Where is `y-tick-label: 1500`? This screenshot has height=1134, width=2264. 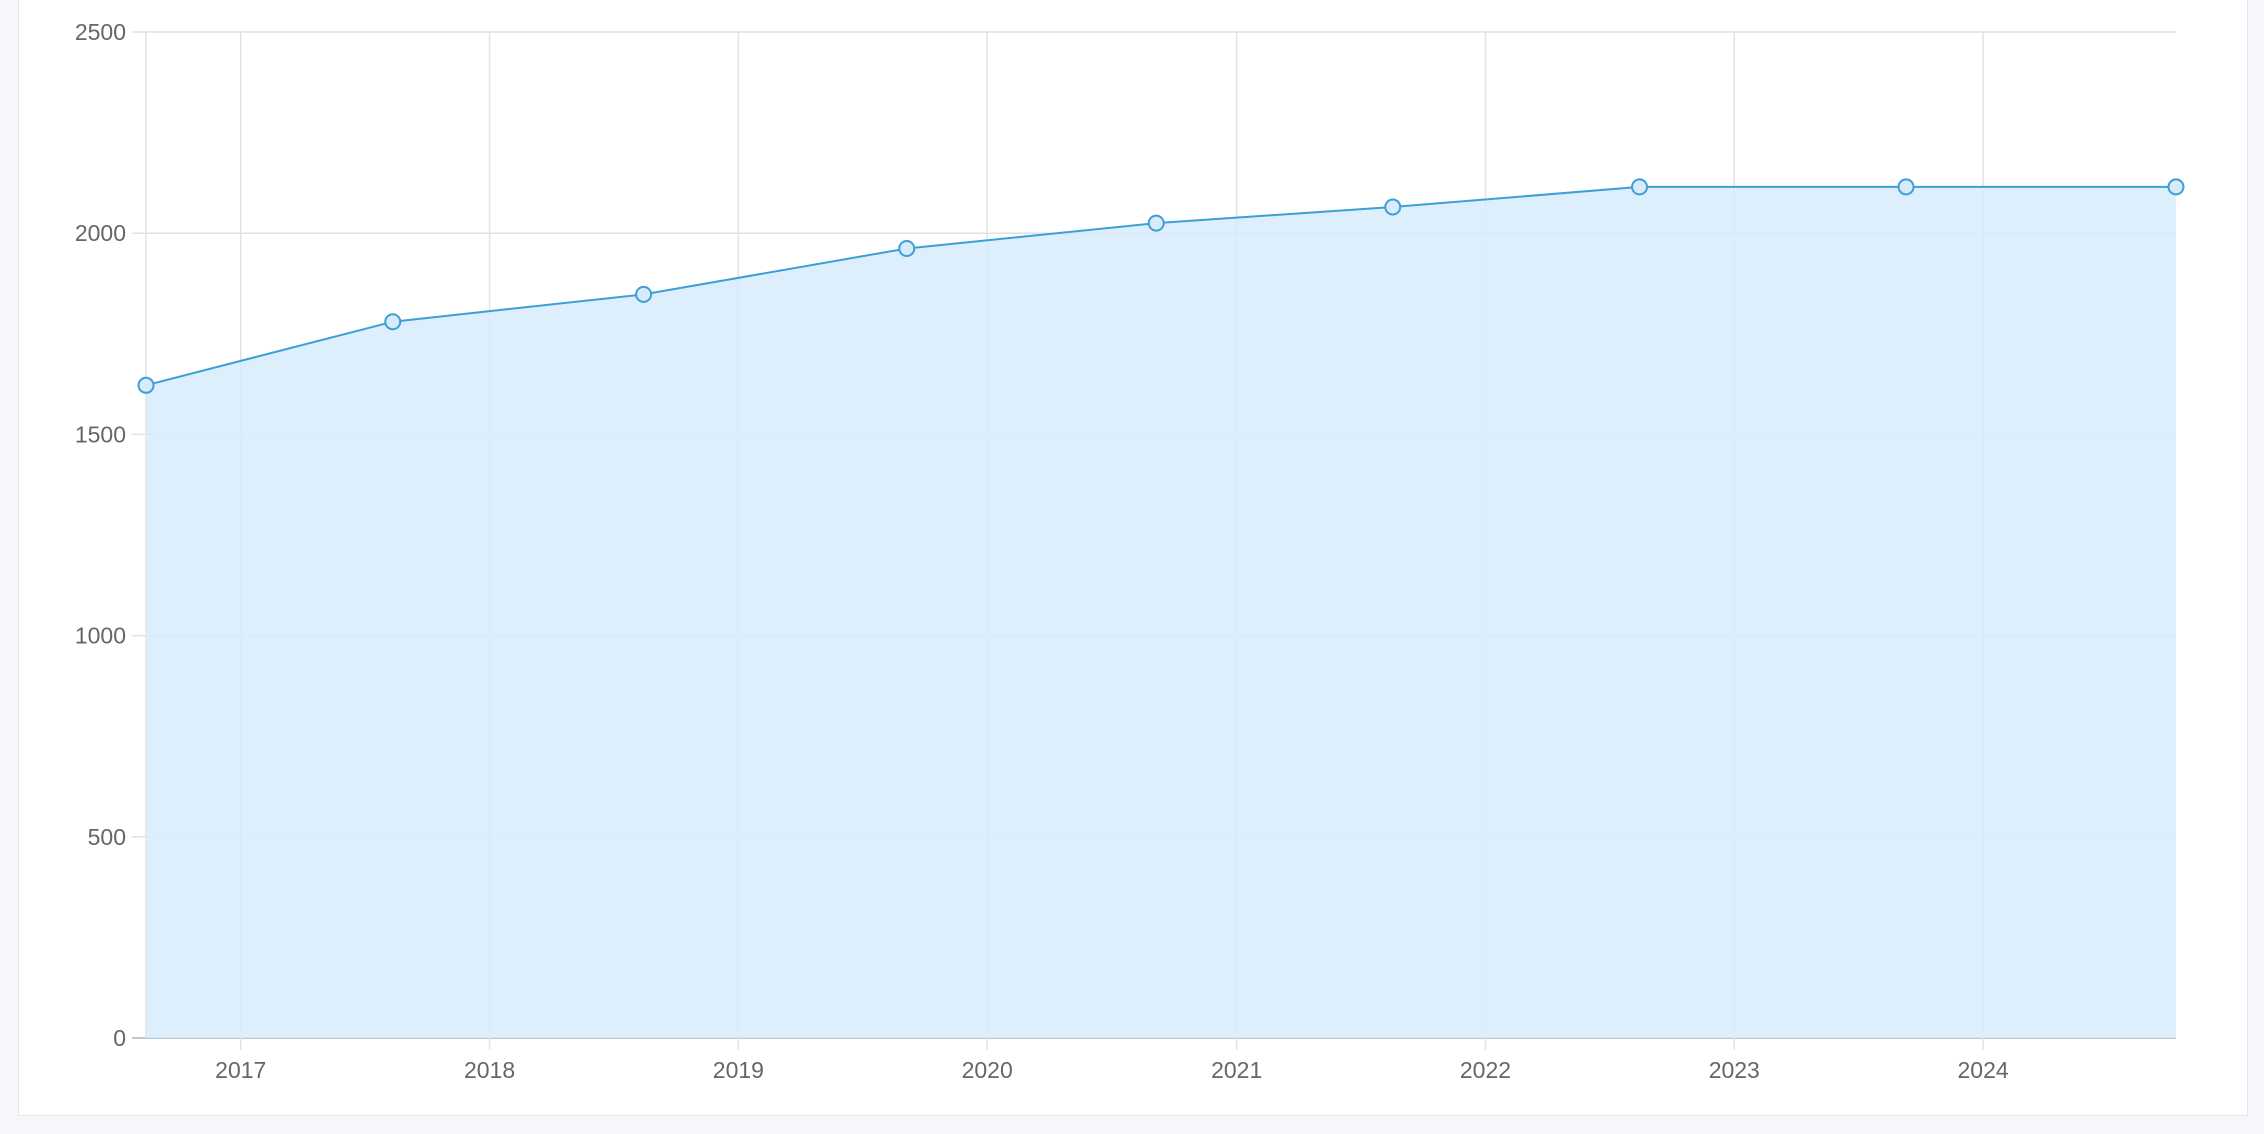
y-tick-label: 1500 is located at coordinates (100, 434).